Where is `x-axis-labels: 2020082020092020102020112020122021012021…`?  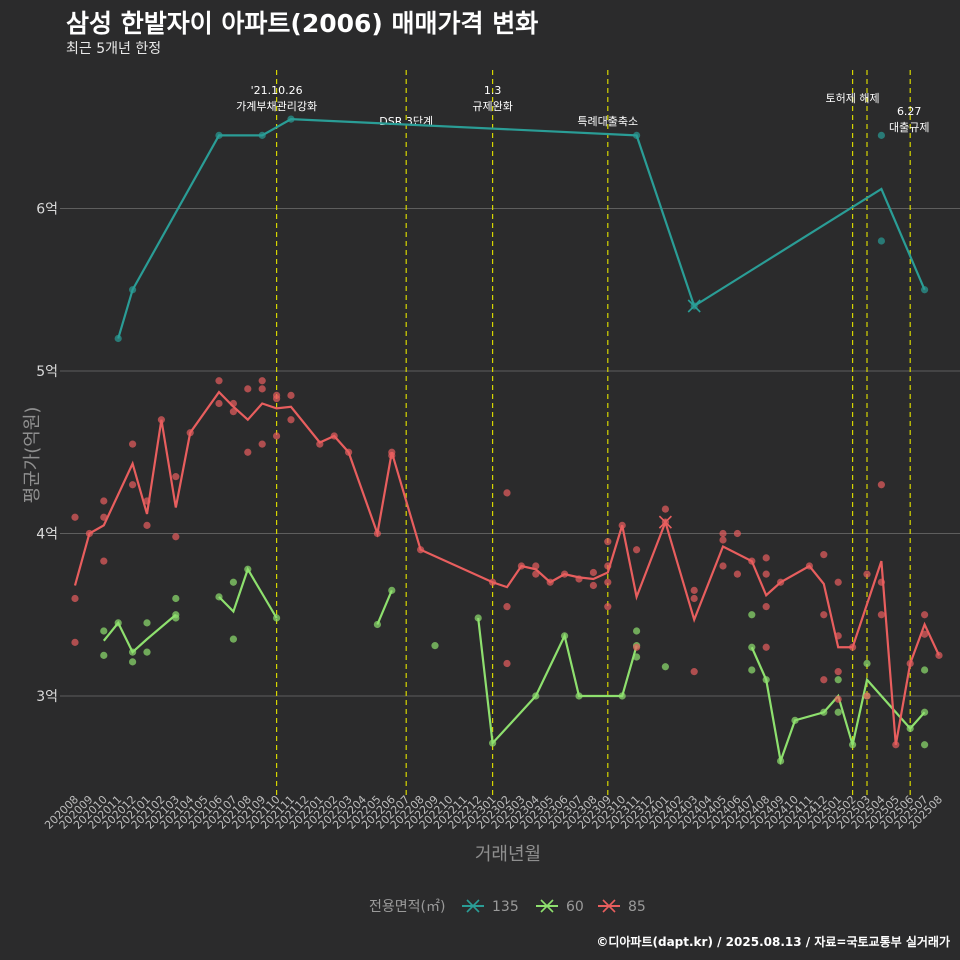
x-axis-labels: 2020082020092020102020112020122021012021… is located at coordinates (493, 812).